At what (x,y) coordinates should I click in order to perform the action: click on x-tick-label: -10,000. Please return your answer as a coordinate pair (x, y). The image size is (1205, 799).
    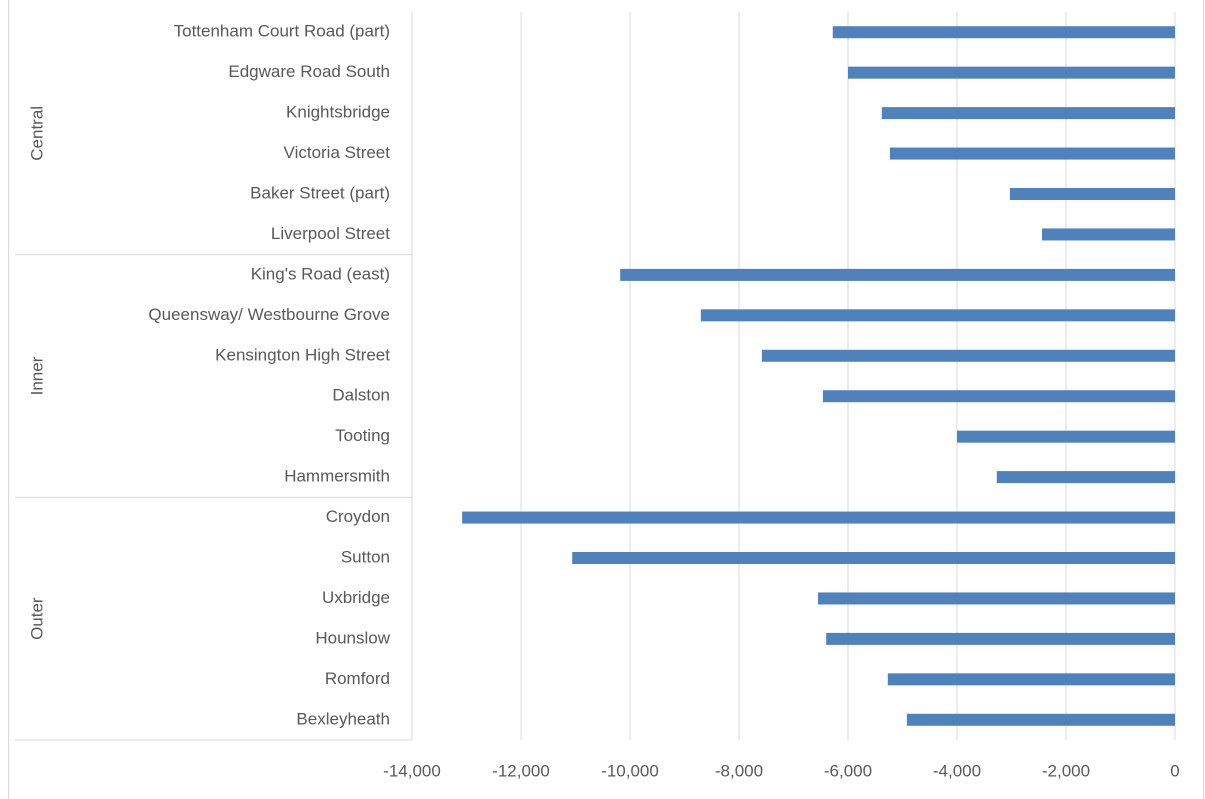
    Looking at the image, I should click on (630, 770).